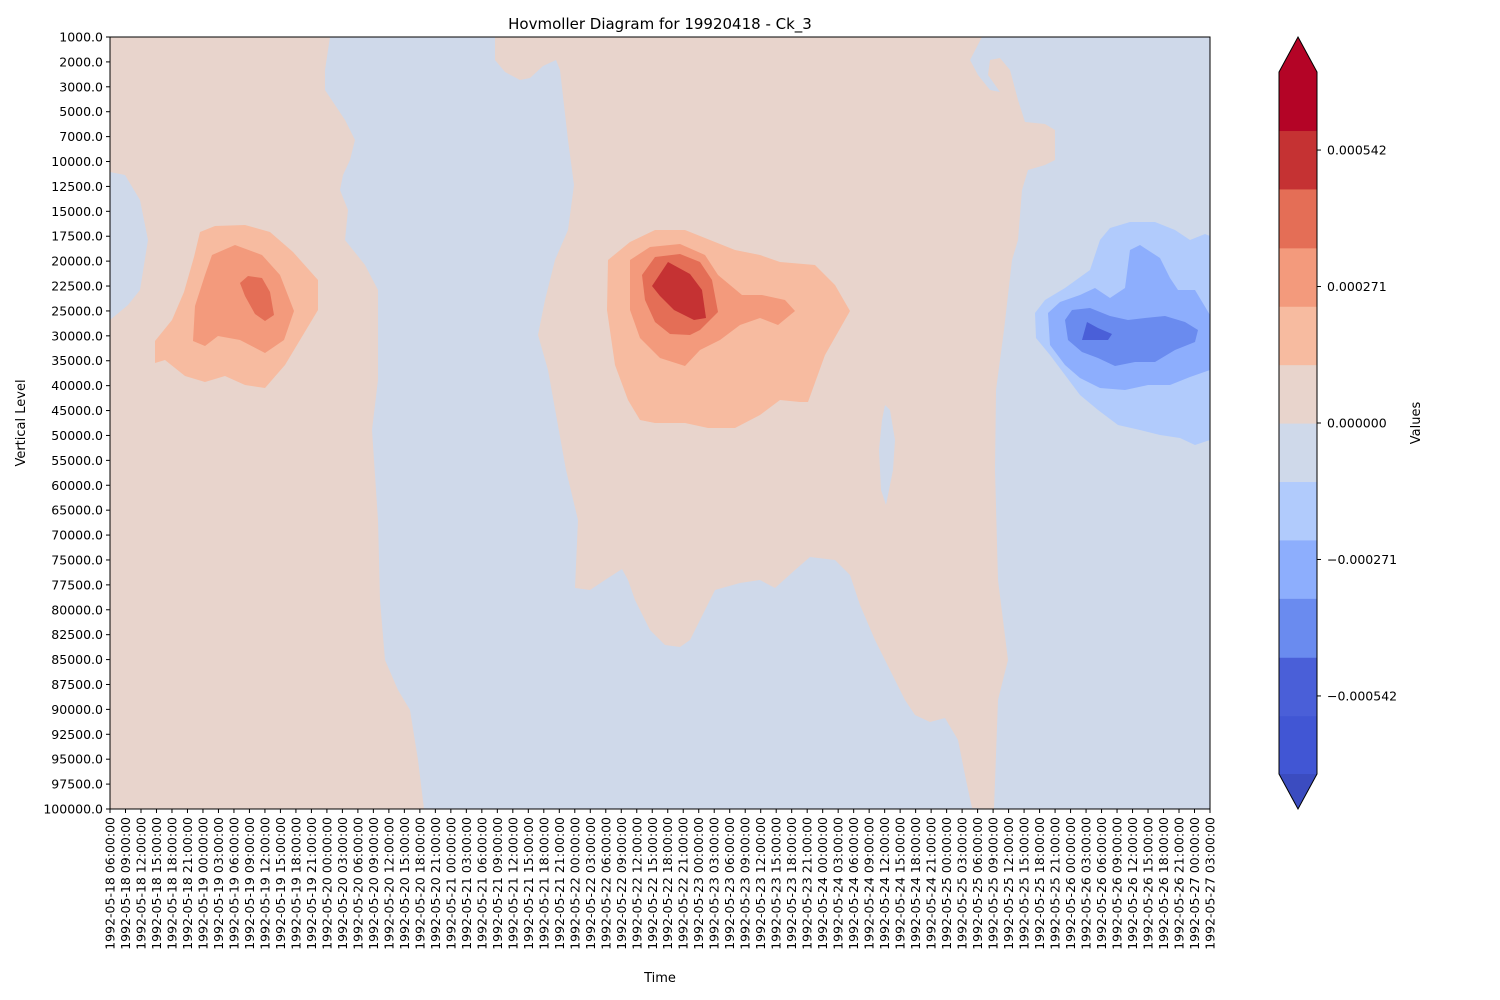 This screenshot has height=1000, width=1500. Describe the element at coordinates (977, 883) in the screenshot. I see `x-tick-label: 1992-05-25 06:00:00` at that location.